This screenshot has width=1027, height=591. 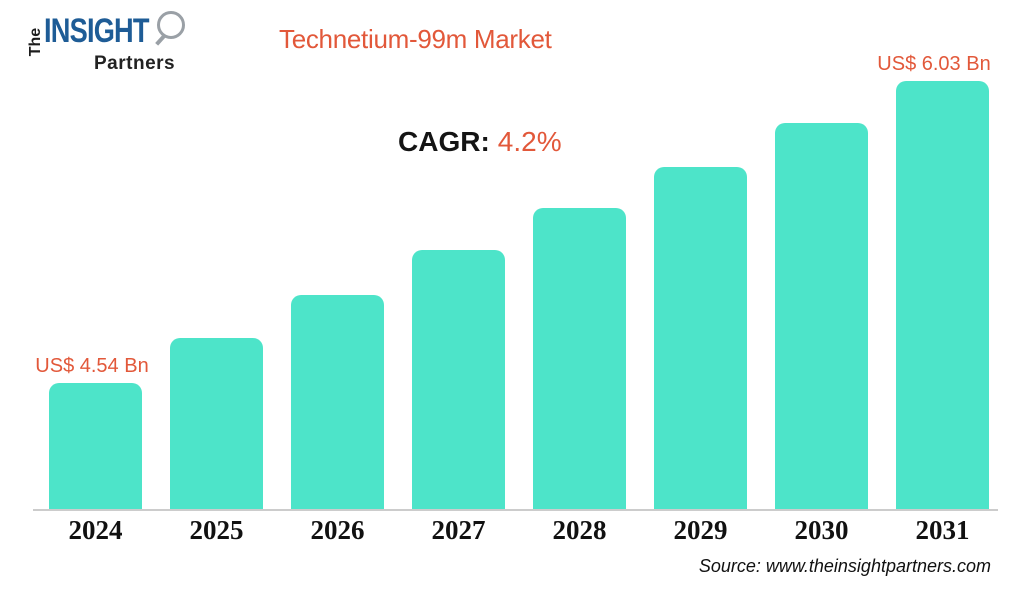 What do you see at coordinates (515, 510) in the screenshot?
I see `x-axis-line` at bounding box center [515, 510].